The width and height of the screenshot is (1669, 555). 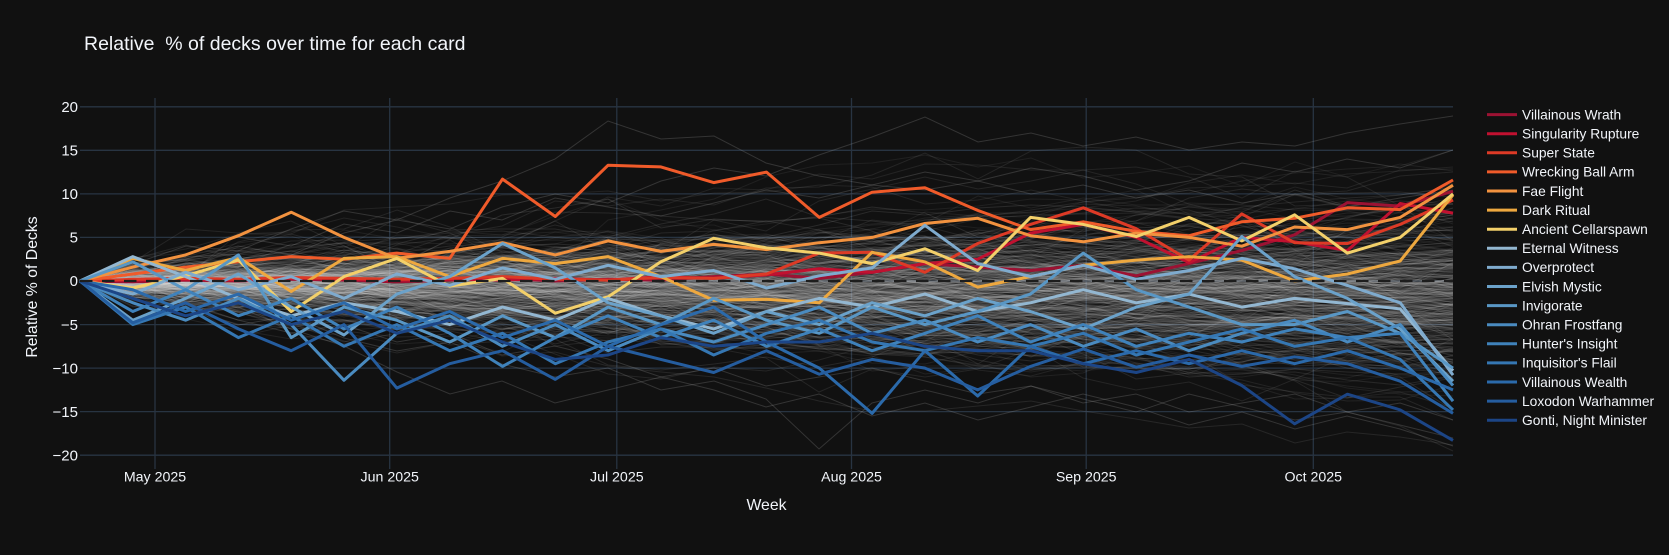 I want to click on svg-text: Eternal Witness, so click(x=1570, y=248).